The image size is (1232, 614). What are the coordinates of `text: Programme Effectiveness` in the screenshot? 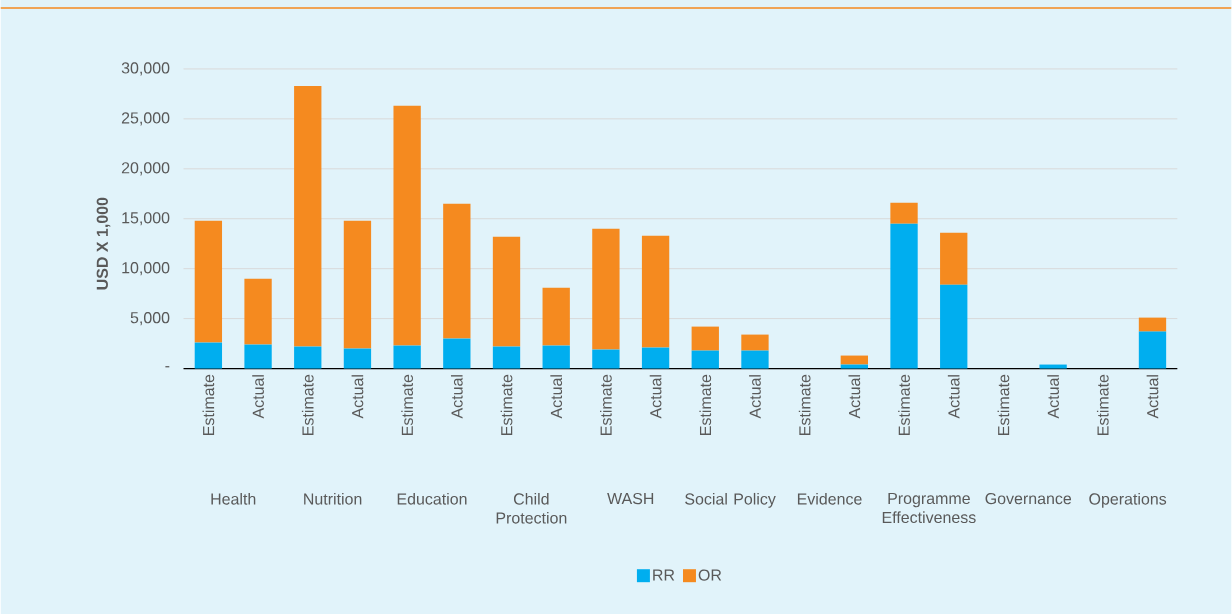 It's located at (929, 507).